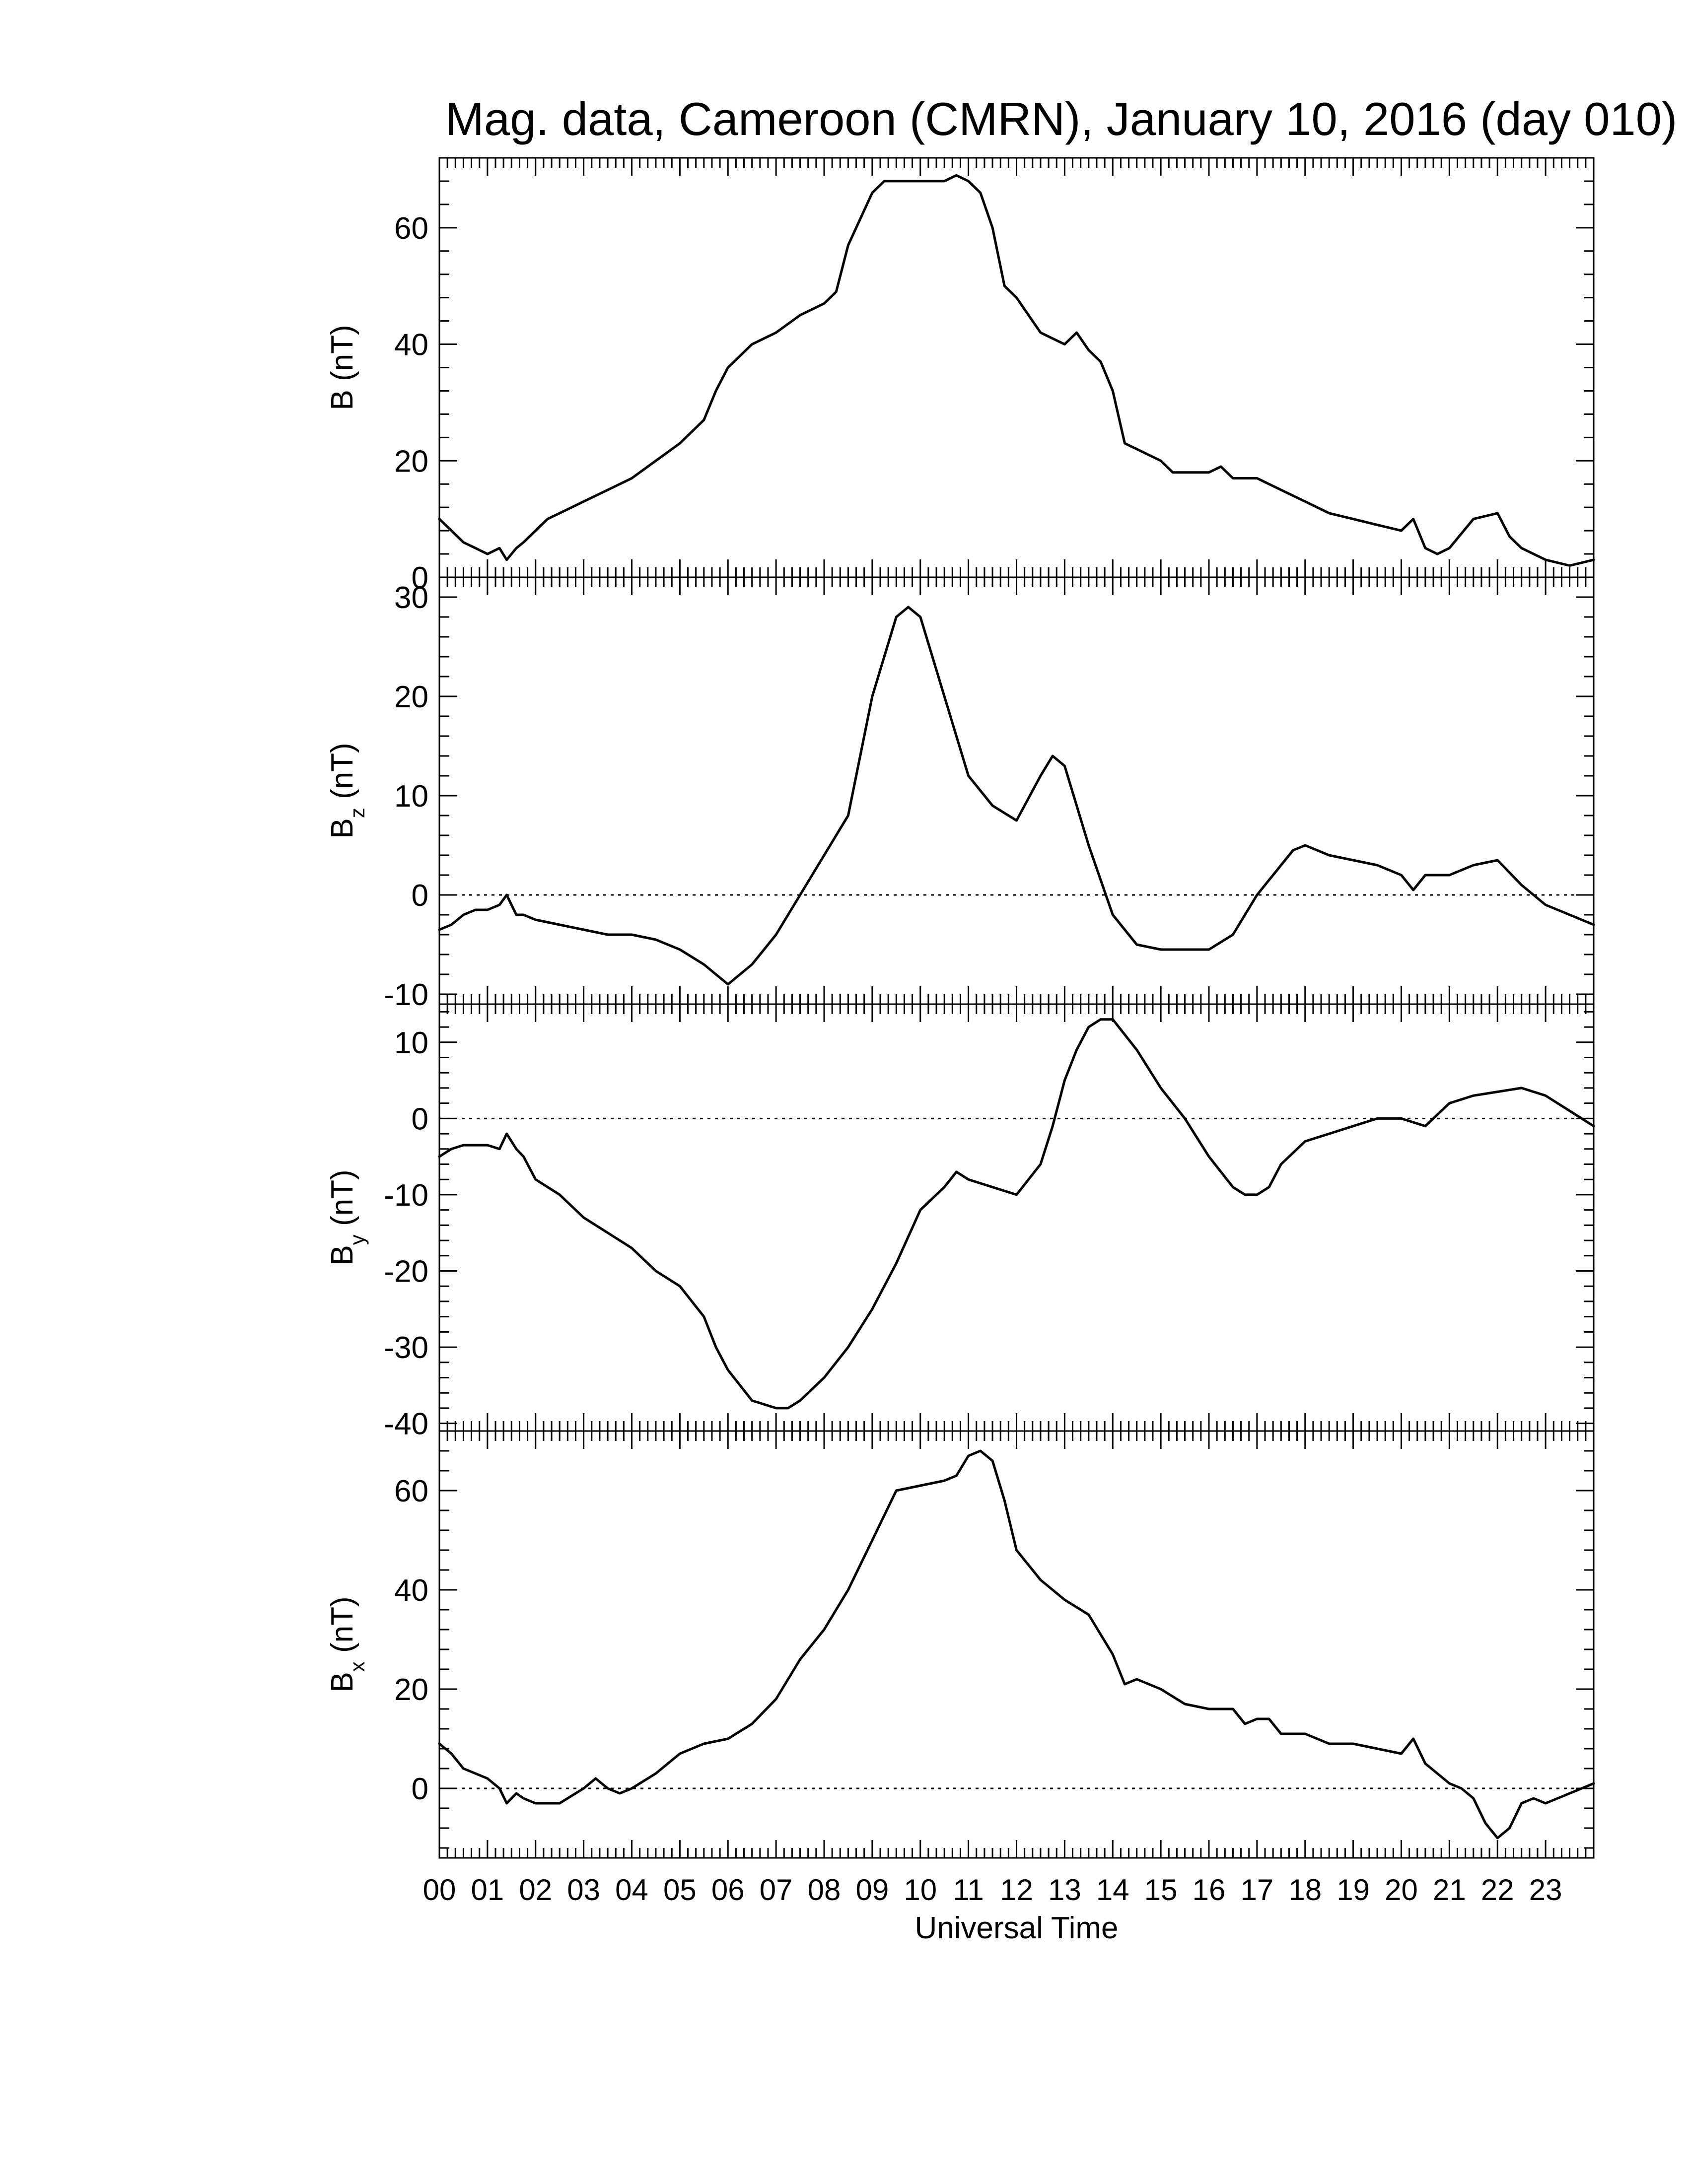 This screenshot has width=1688, height=2184. I want to click on x-tick-label: 17, so click(1257, 1890).